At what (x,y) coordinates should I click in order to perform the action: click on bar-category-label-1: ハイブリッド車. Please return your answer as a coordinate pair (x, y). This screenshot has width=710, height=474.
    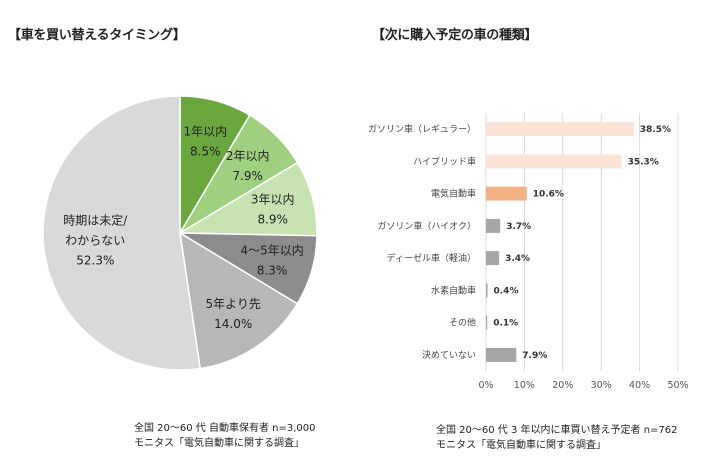
    Looking at the image, I should click on (444, 161).